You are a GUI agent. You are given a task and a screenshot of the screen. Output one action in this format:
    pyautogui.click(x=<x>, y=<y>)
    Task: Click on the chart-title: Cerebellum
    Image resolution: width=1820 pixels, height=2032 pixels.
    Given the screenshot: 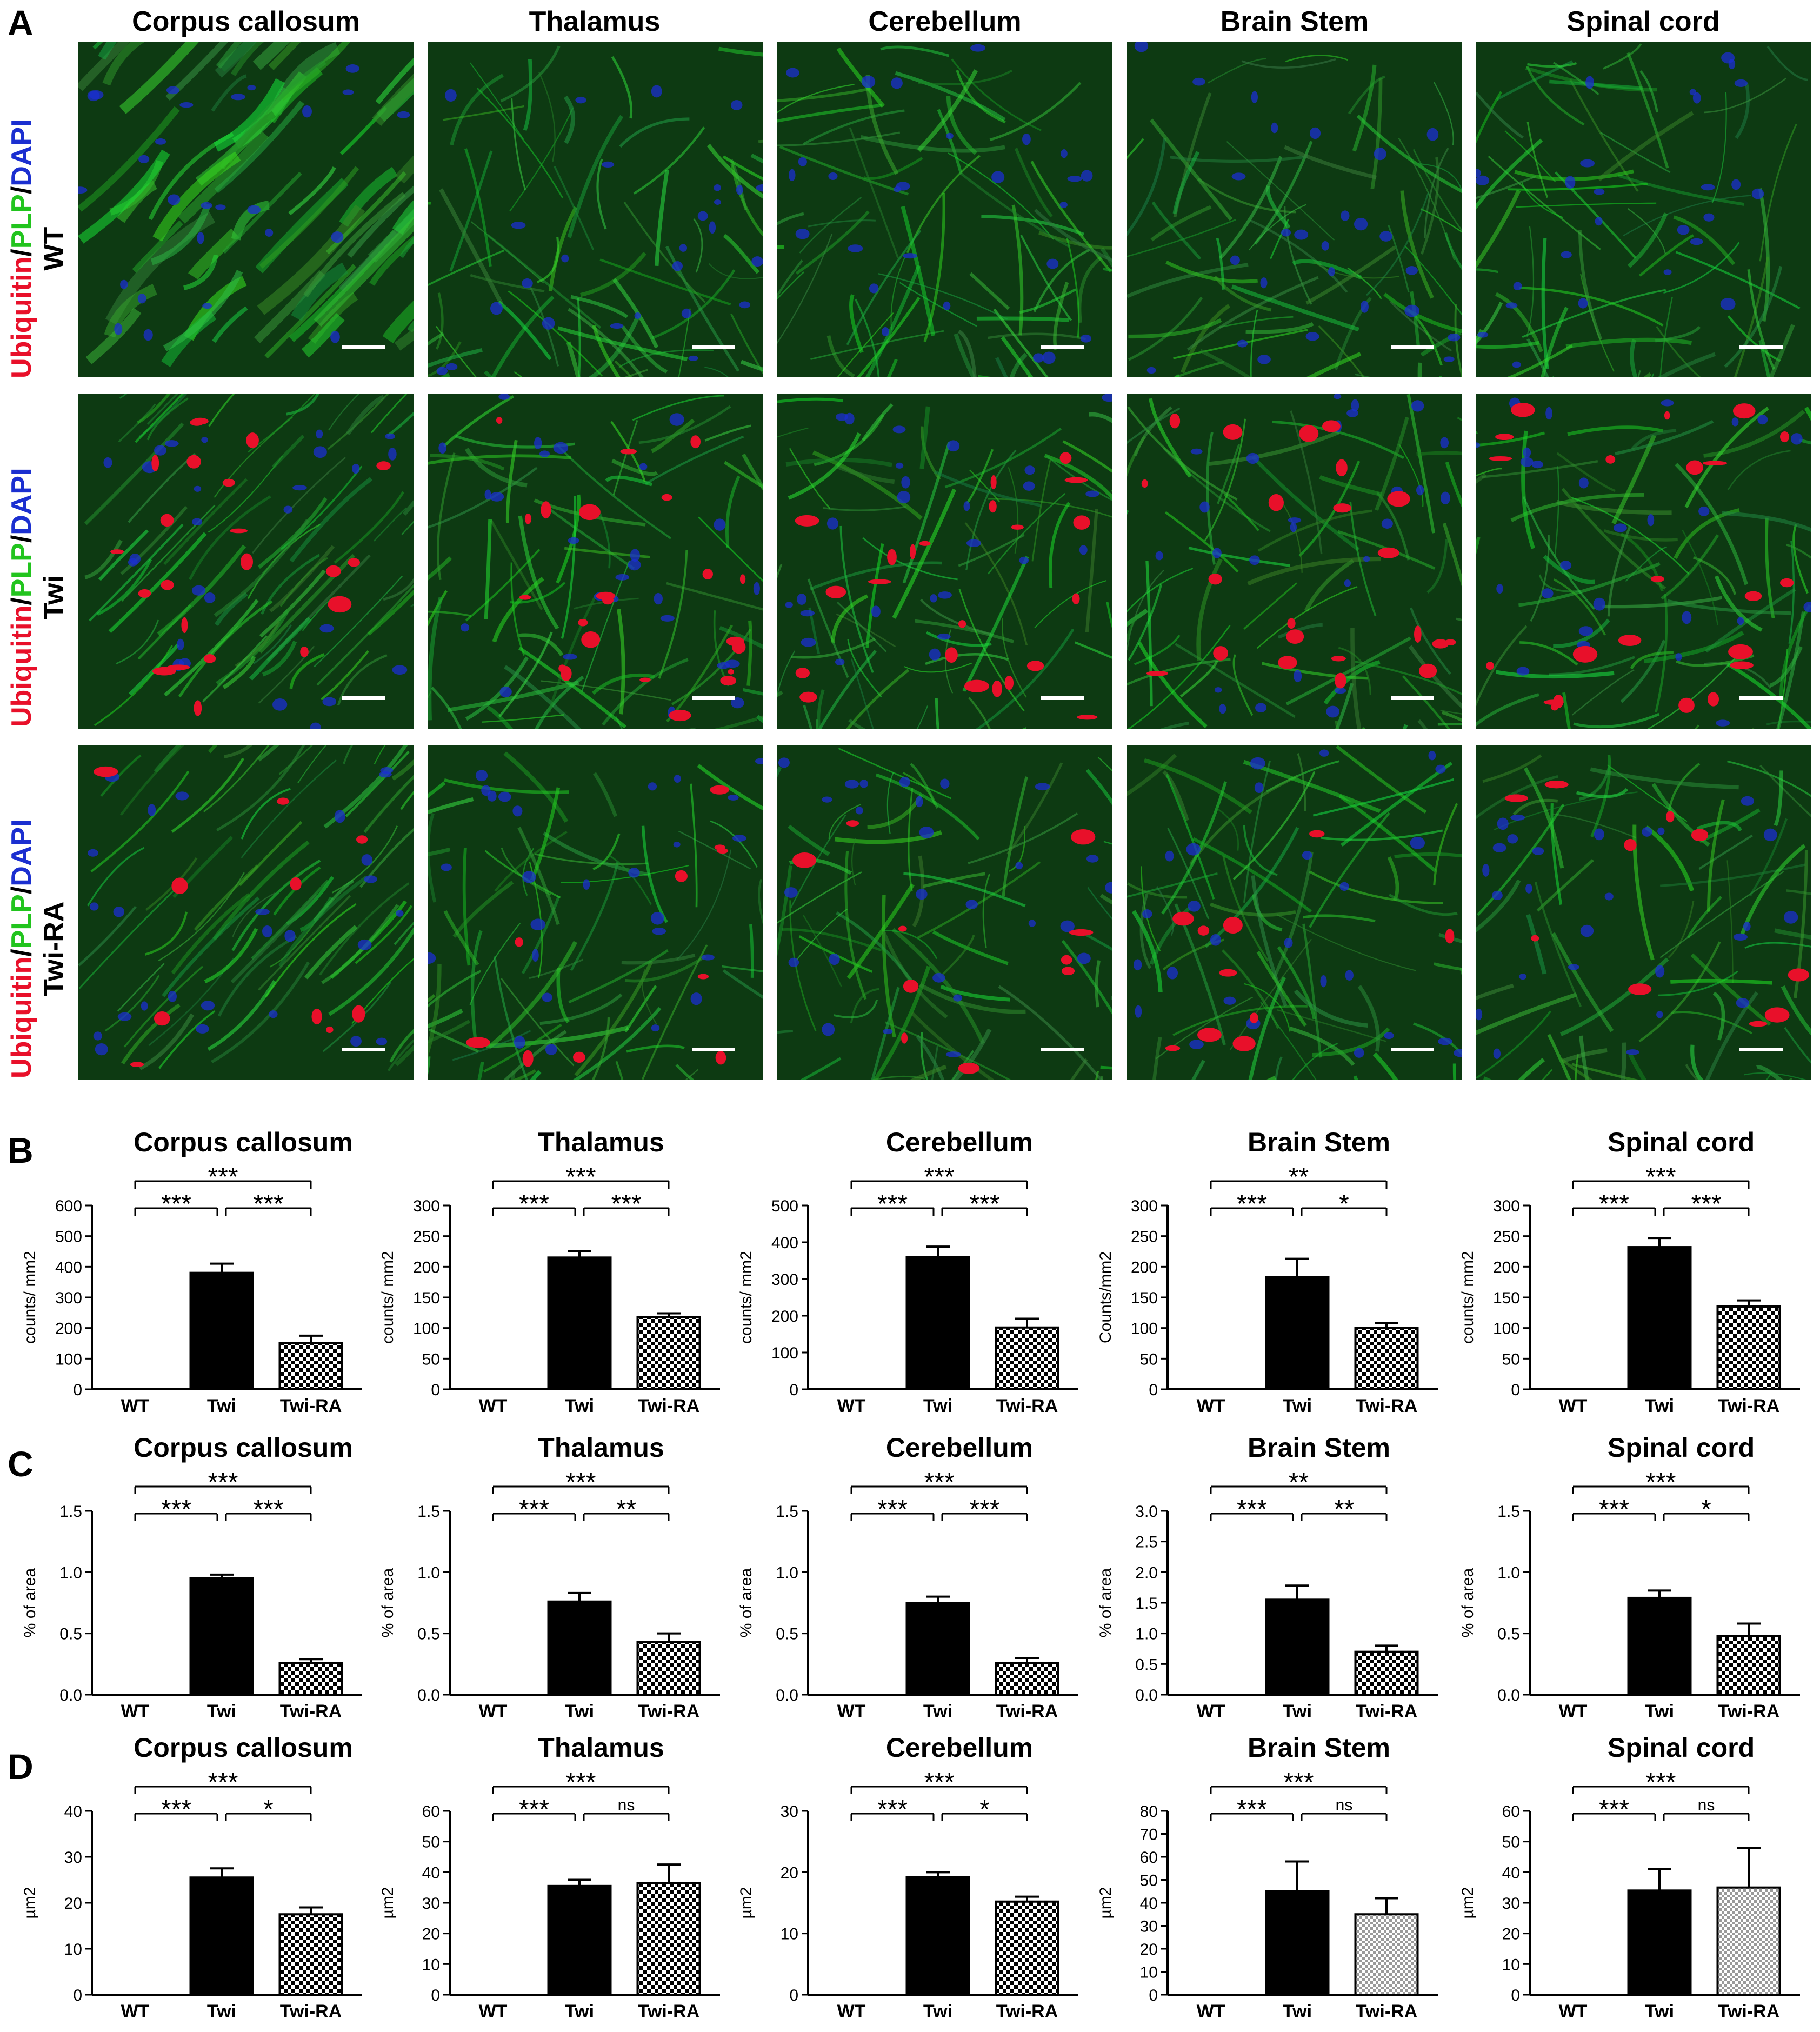 What is the action you would take?
    pyautogui.click(x=960, y=1448)
    